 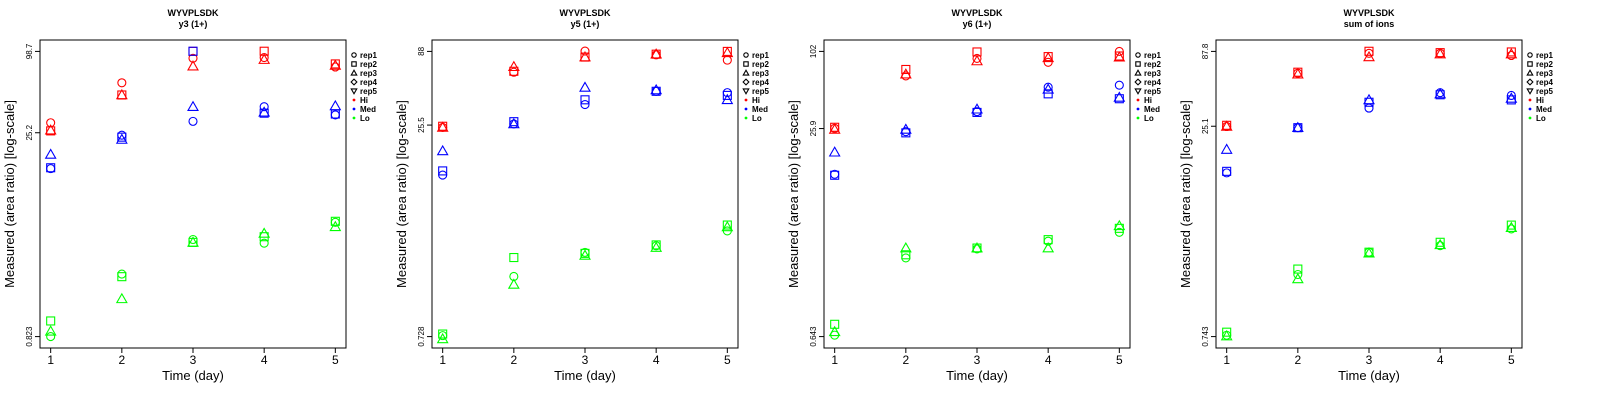 What do you see at coordinates (757, 118) in the screenshot?
I see `legend-label: Lo` at bounding box center [757, 118].